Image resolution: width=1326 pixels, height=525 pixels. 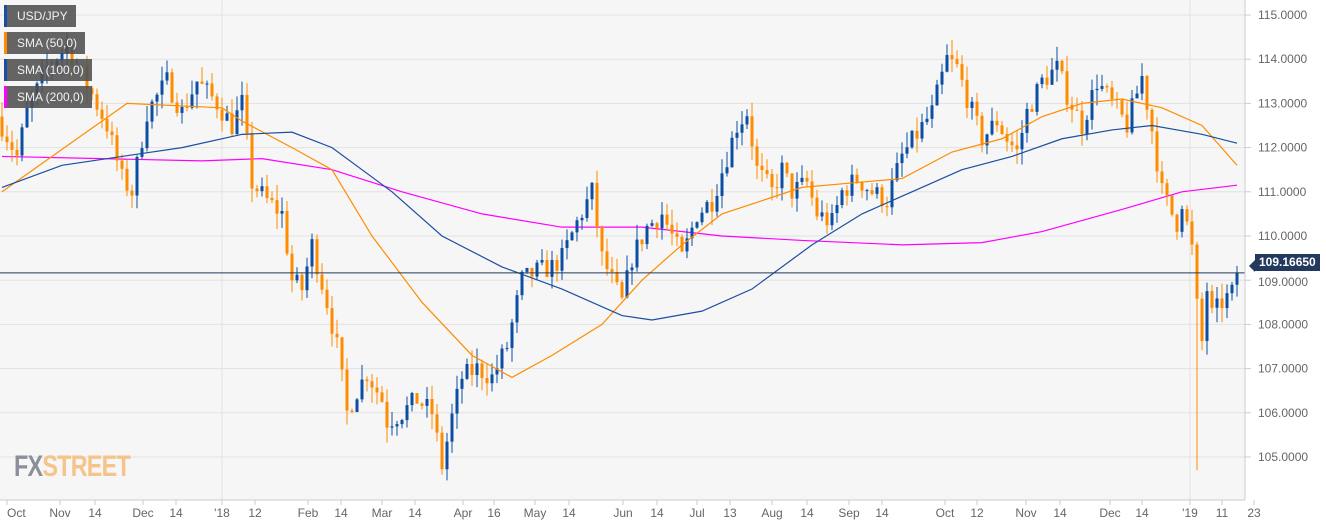 What do you see at coordinates (48, 97) in the screenshot?
I see `legend-sma-200: SMA (200,0)` at bounding box center [48, 97].